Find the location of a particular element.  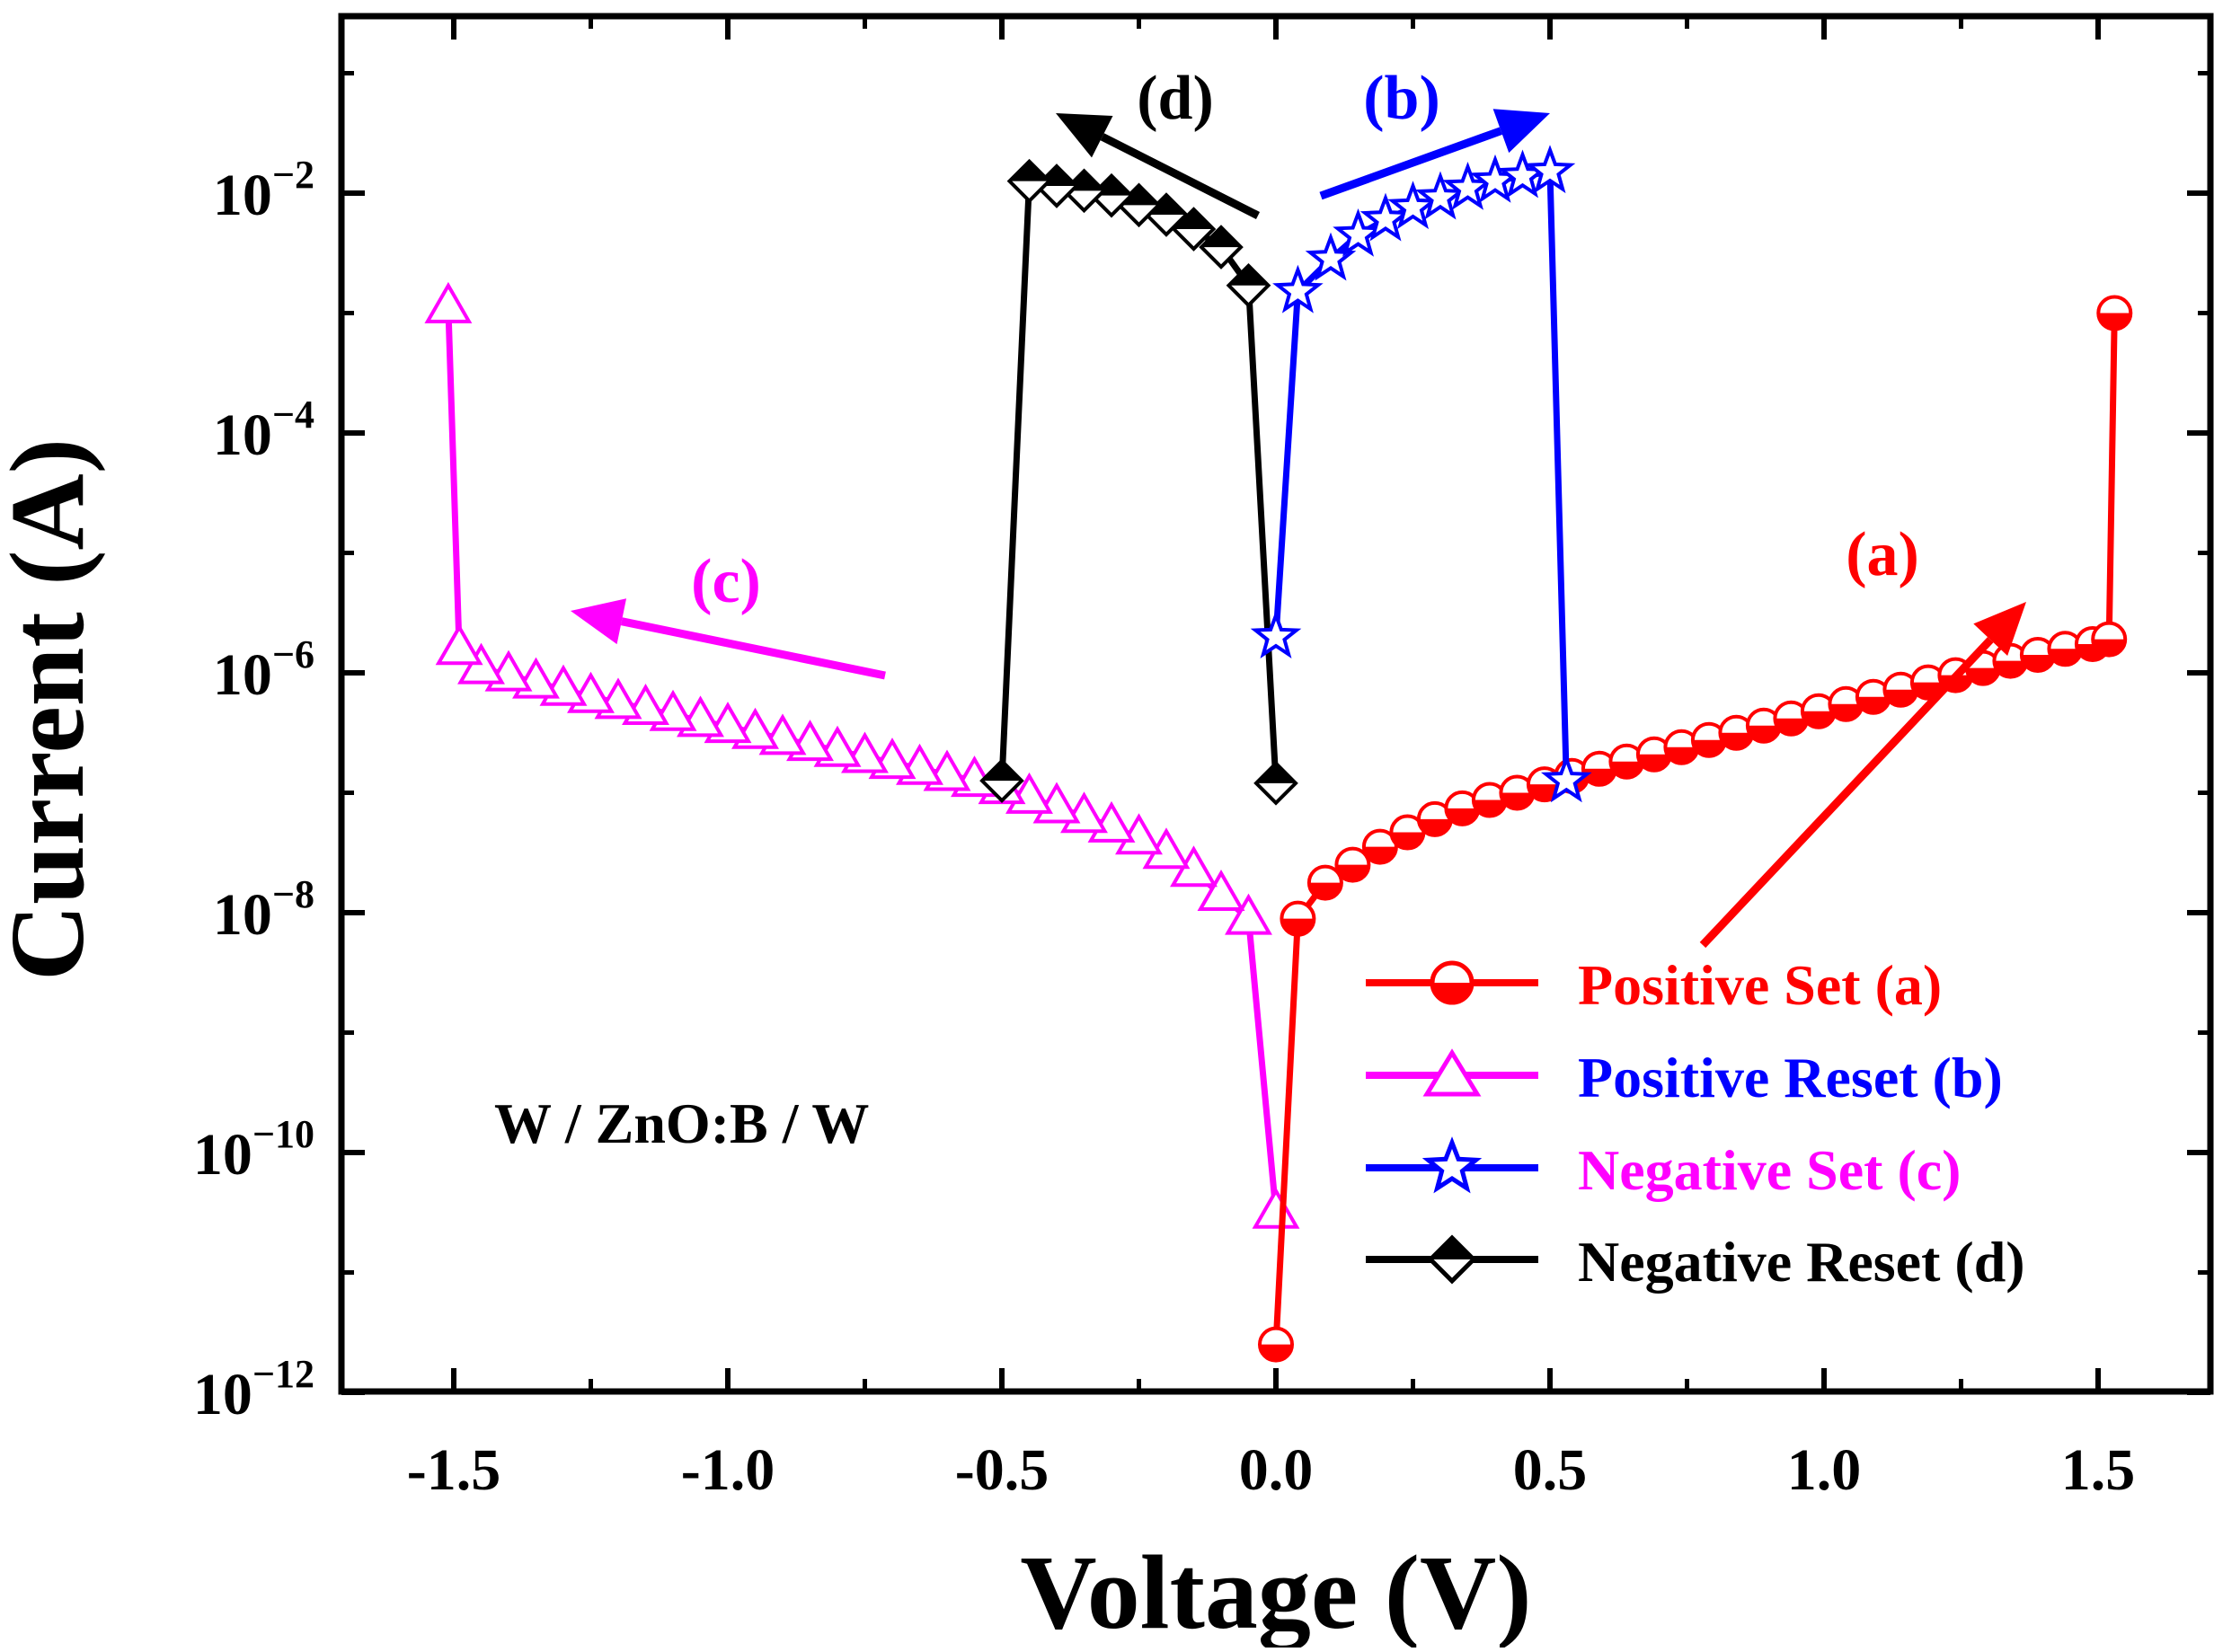

legend-label-positive-reset: Positive Reset (b) is located at coordinates (1790, 1077).